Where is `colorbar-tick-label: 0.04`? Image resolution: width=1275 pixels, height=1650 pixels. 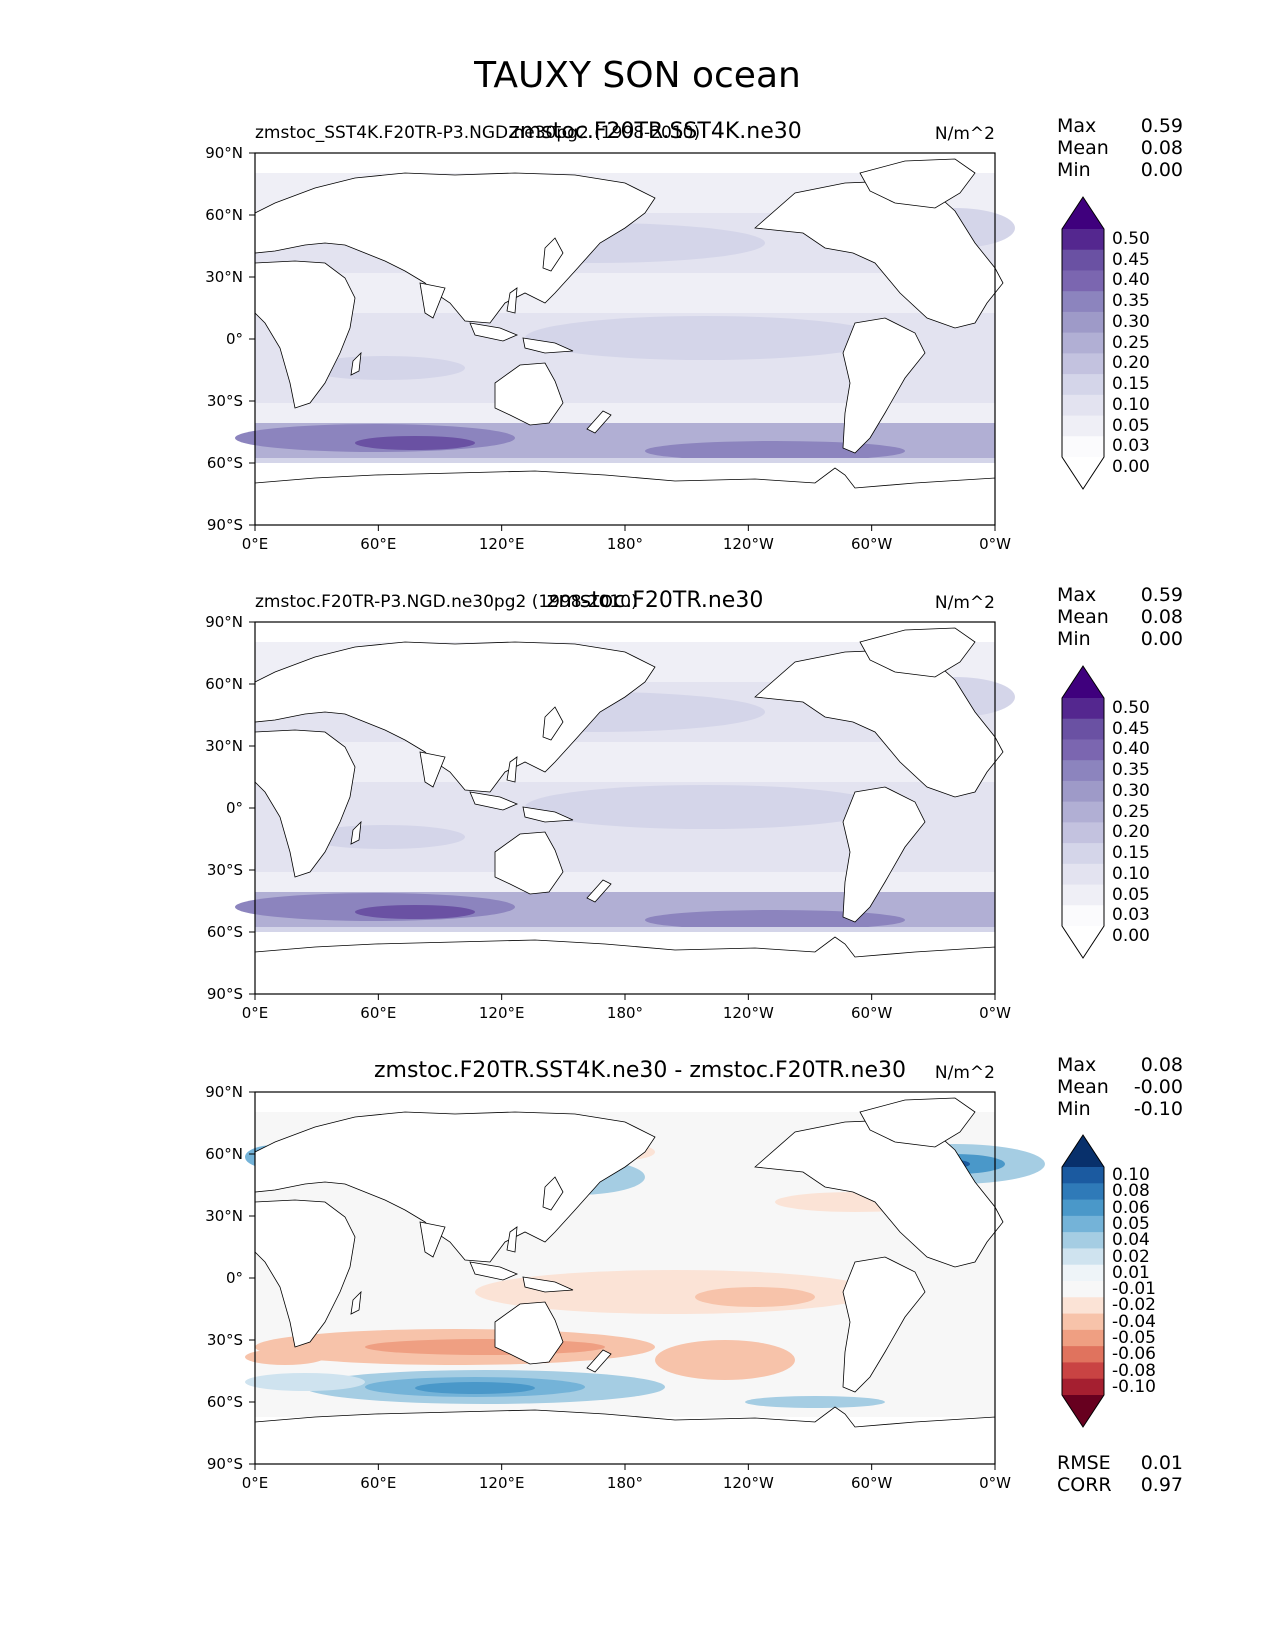 colorbar-tick-label: 0.04 is located at coordinates (1131, 1240).